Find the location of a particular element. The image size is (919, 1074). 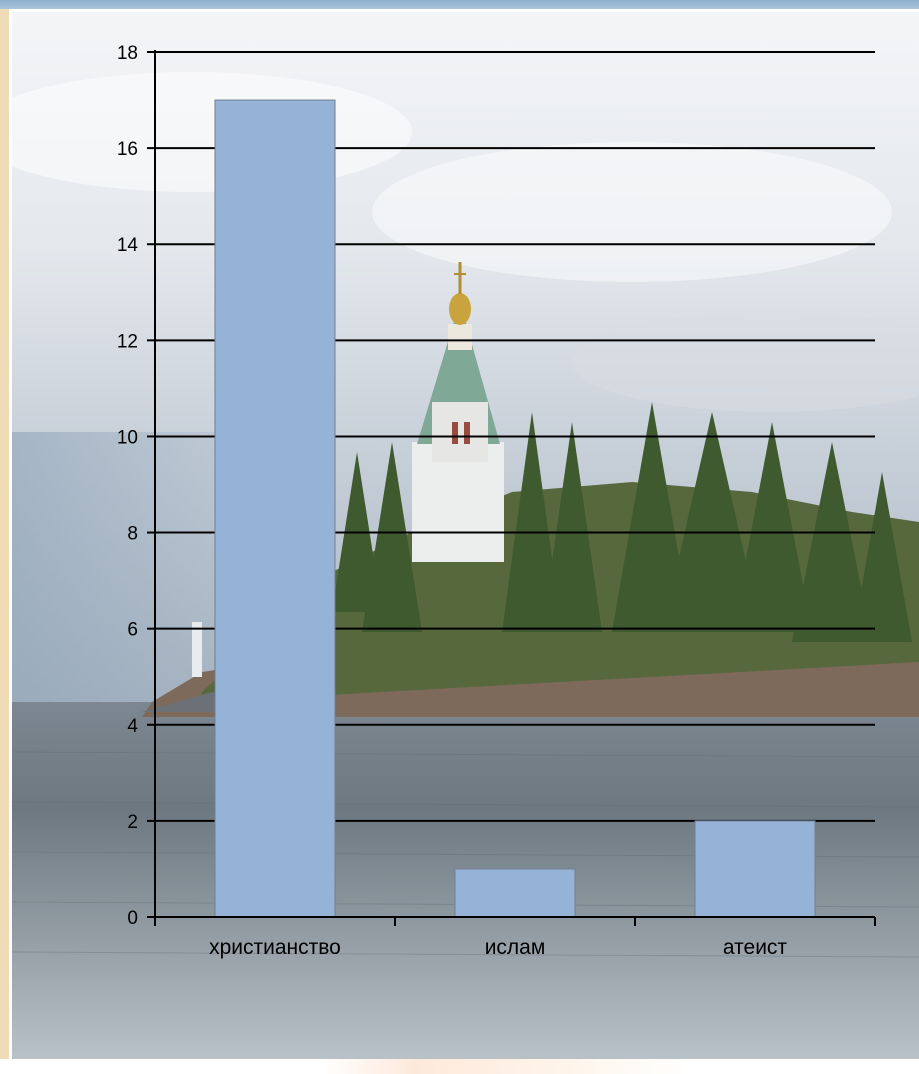

left-border-strip is located at coordinates (4, 534).